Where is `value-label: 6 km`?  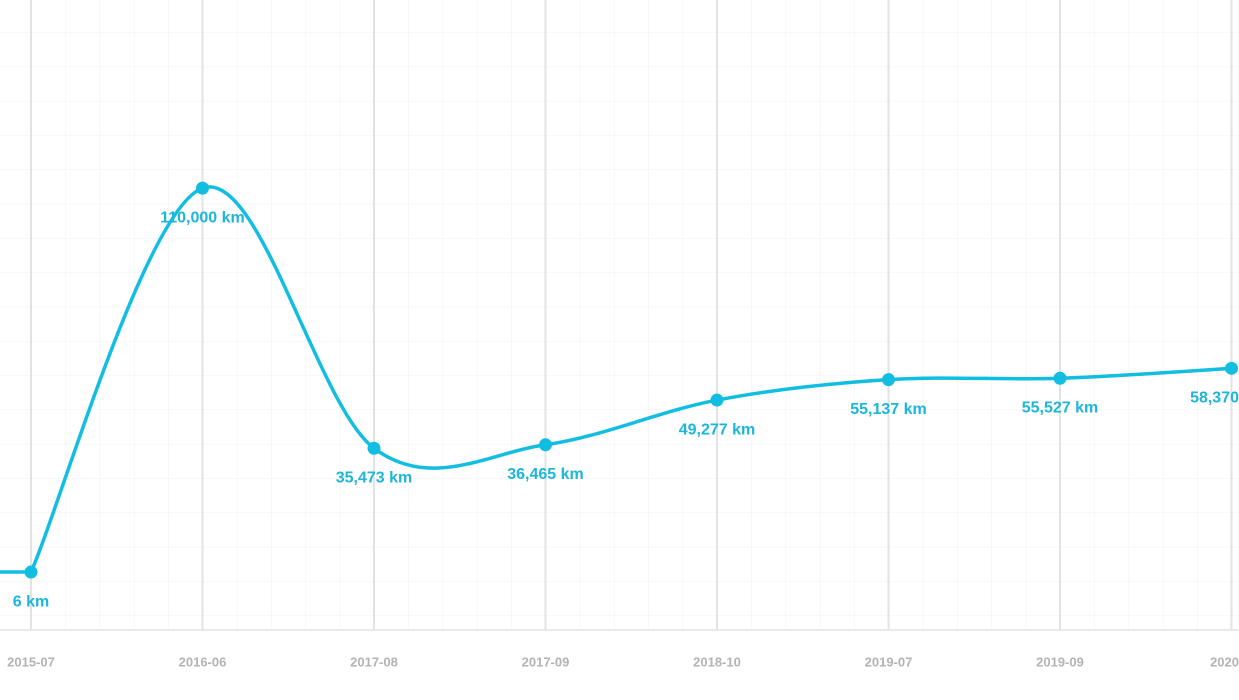 value-label: 6 km is located at coordinates (31, 601).